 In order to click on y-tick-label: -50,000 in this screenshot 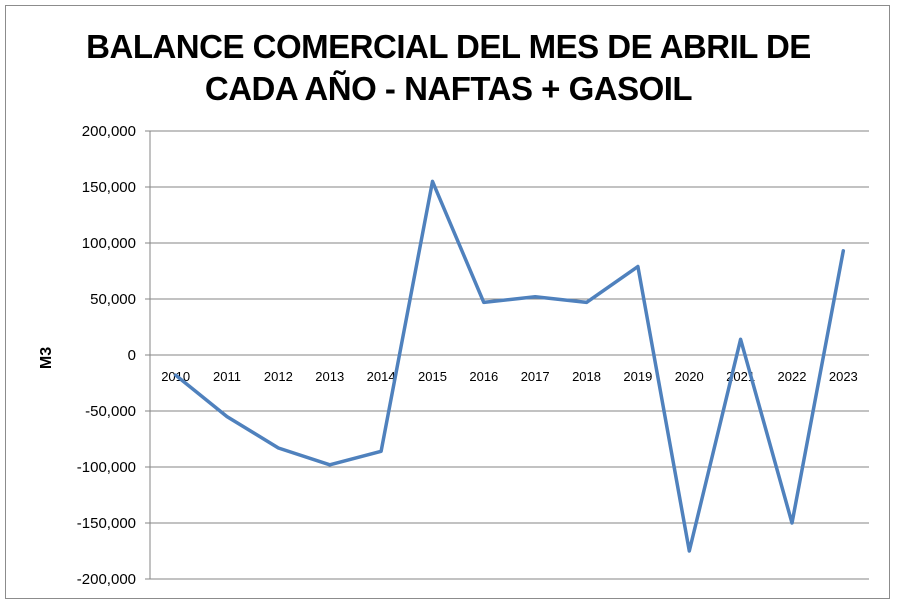, I will do `click(110, 411)`.